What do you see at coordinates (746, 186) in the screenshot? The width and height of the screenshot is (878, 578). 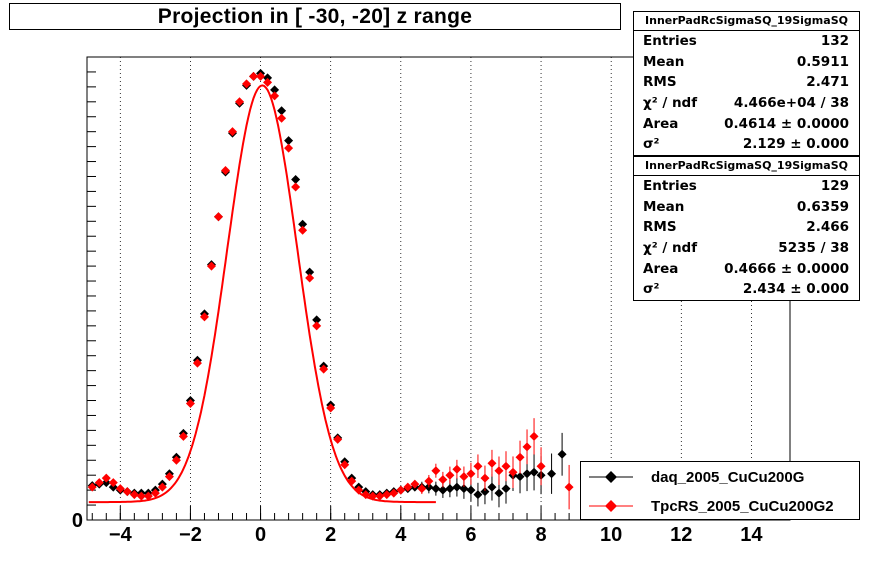 I see `stats-row: Entries 129` at bounding box center [746, 186].